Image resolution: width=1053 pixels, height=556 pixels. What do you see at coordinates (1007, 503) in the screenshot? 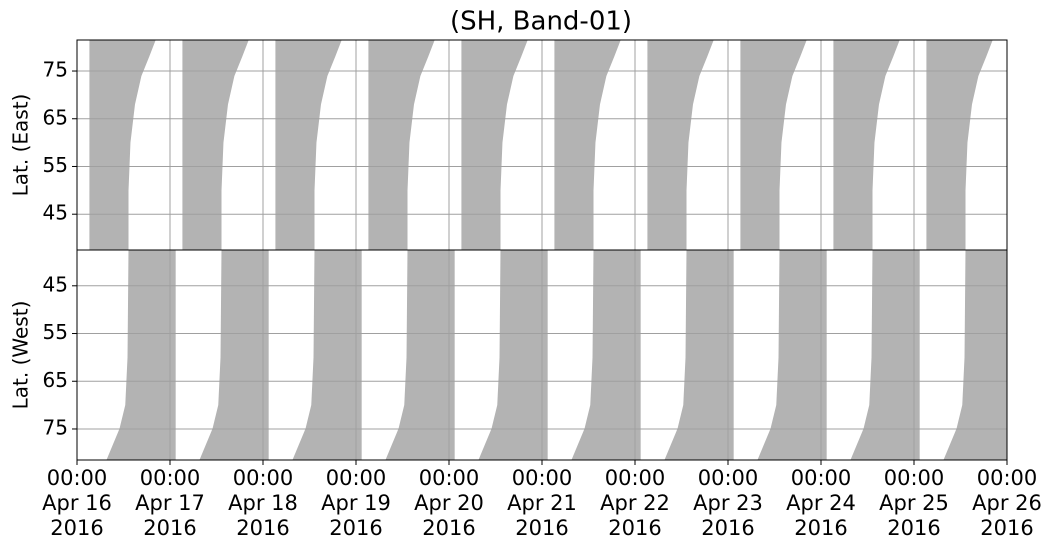
I see `x-tick-label: 00:00 Apr 26 2016` at bounding box center [1007, 503].